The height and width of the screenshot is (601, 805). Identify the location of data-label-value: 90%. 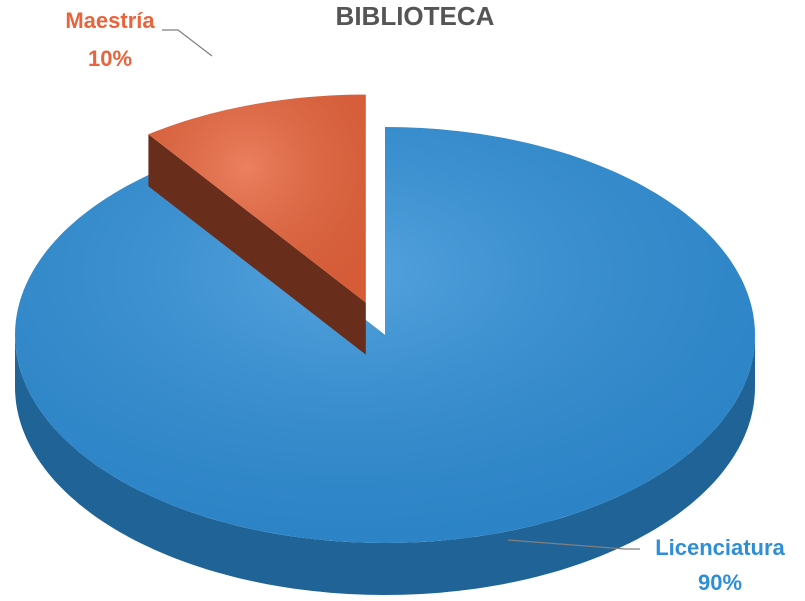
(720, 582).